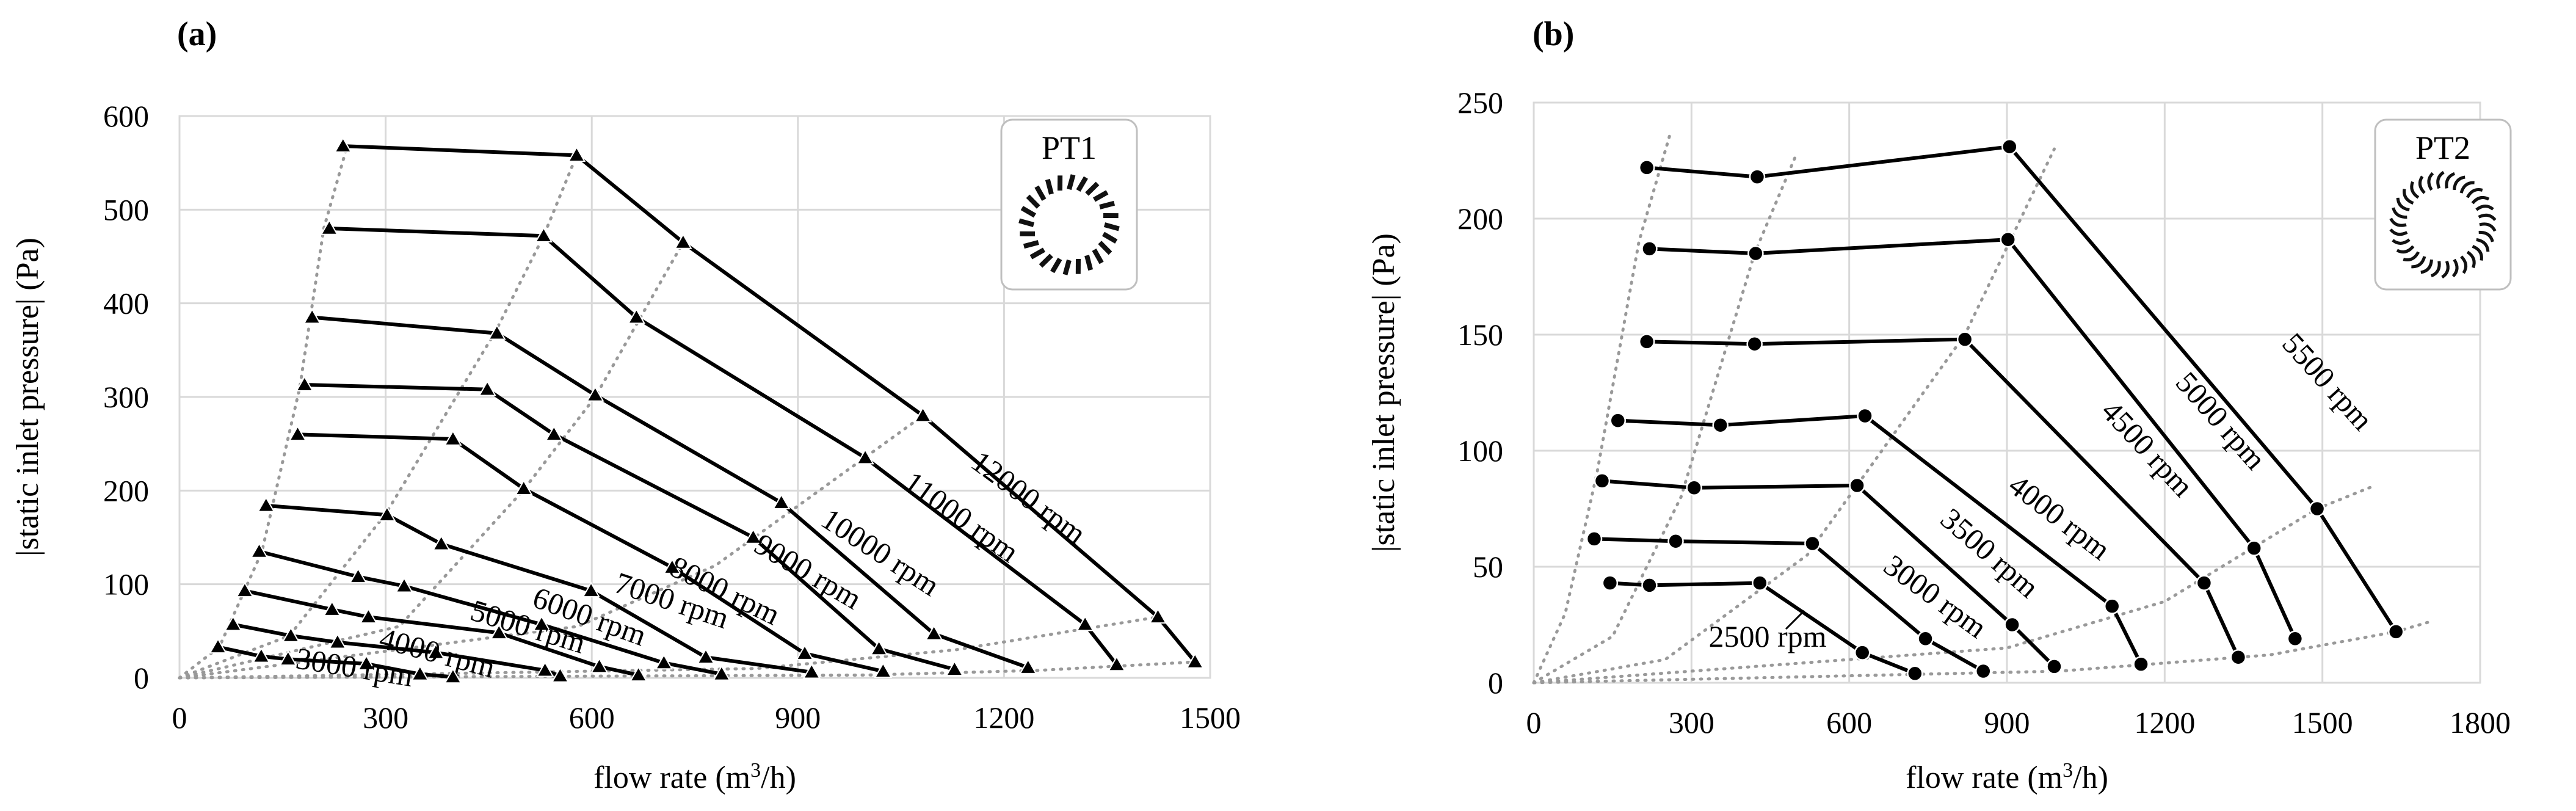 The image size is (2576, 811). Describe the element at coordinates (126, 397) in the screenshot. I see `y-tick-label: 300` at that location.